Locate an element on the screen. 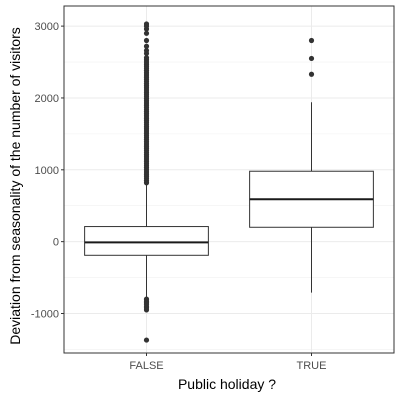  y-tick-label: 2000 is located at coordinates (47, 99).